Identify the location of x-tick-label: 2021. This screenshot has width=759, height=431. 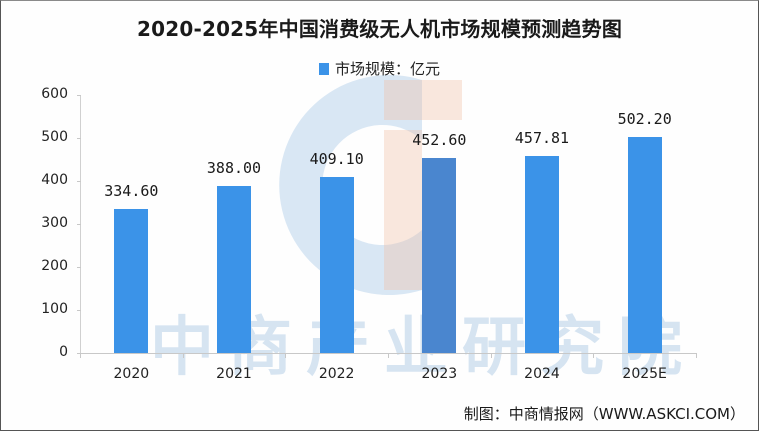
(234, 374).